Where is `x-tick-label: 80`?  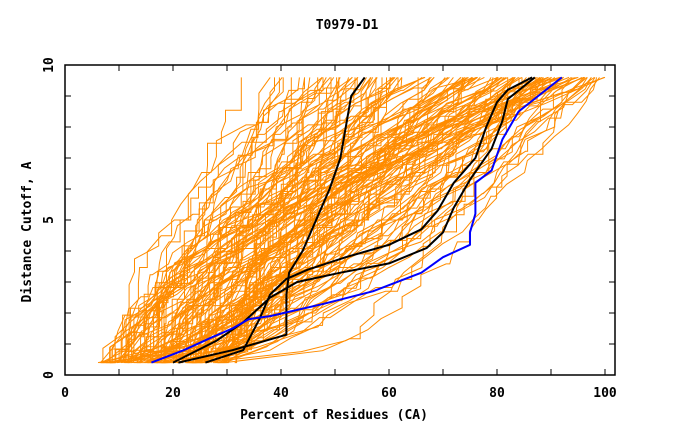 x-tick-label: 80 is located at coordinates (497, 393).